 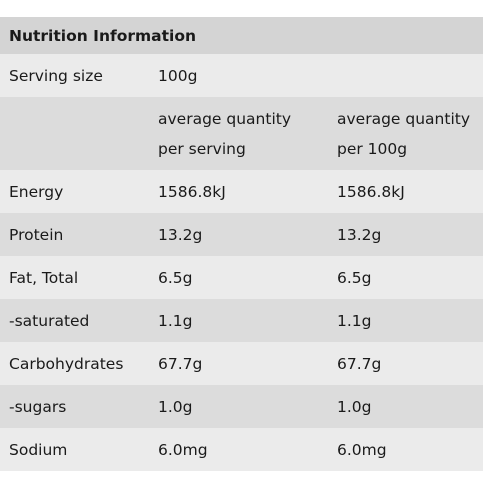 I want to click on column-header-per-100g-line-2: per 100g, so click(x=372, y=148).